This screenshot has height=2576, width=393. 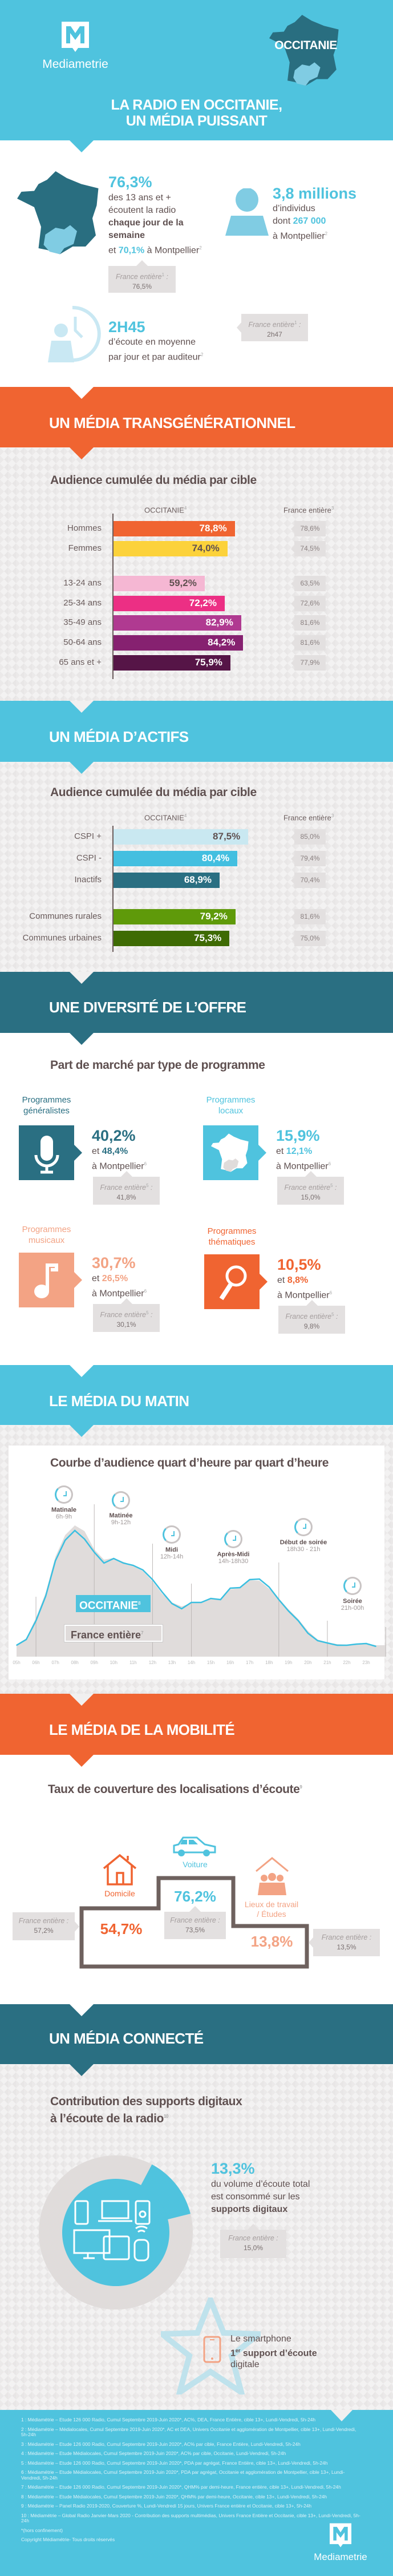 I want to click on france-reach-box: France entière1 : 76,5%, so click(x=142, y=276).